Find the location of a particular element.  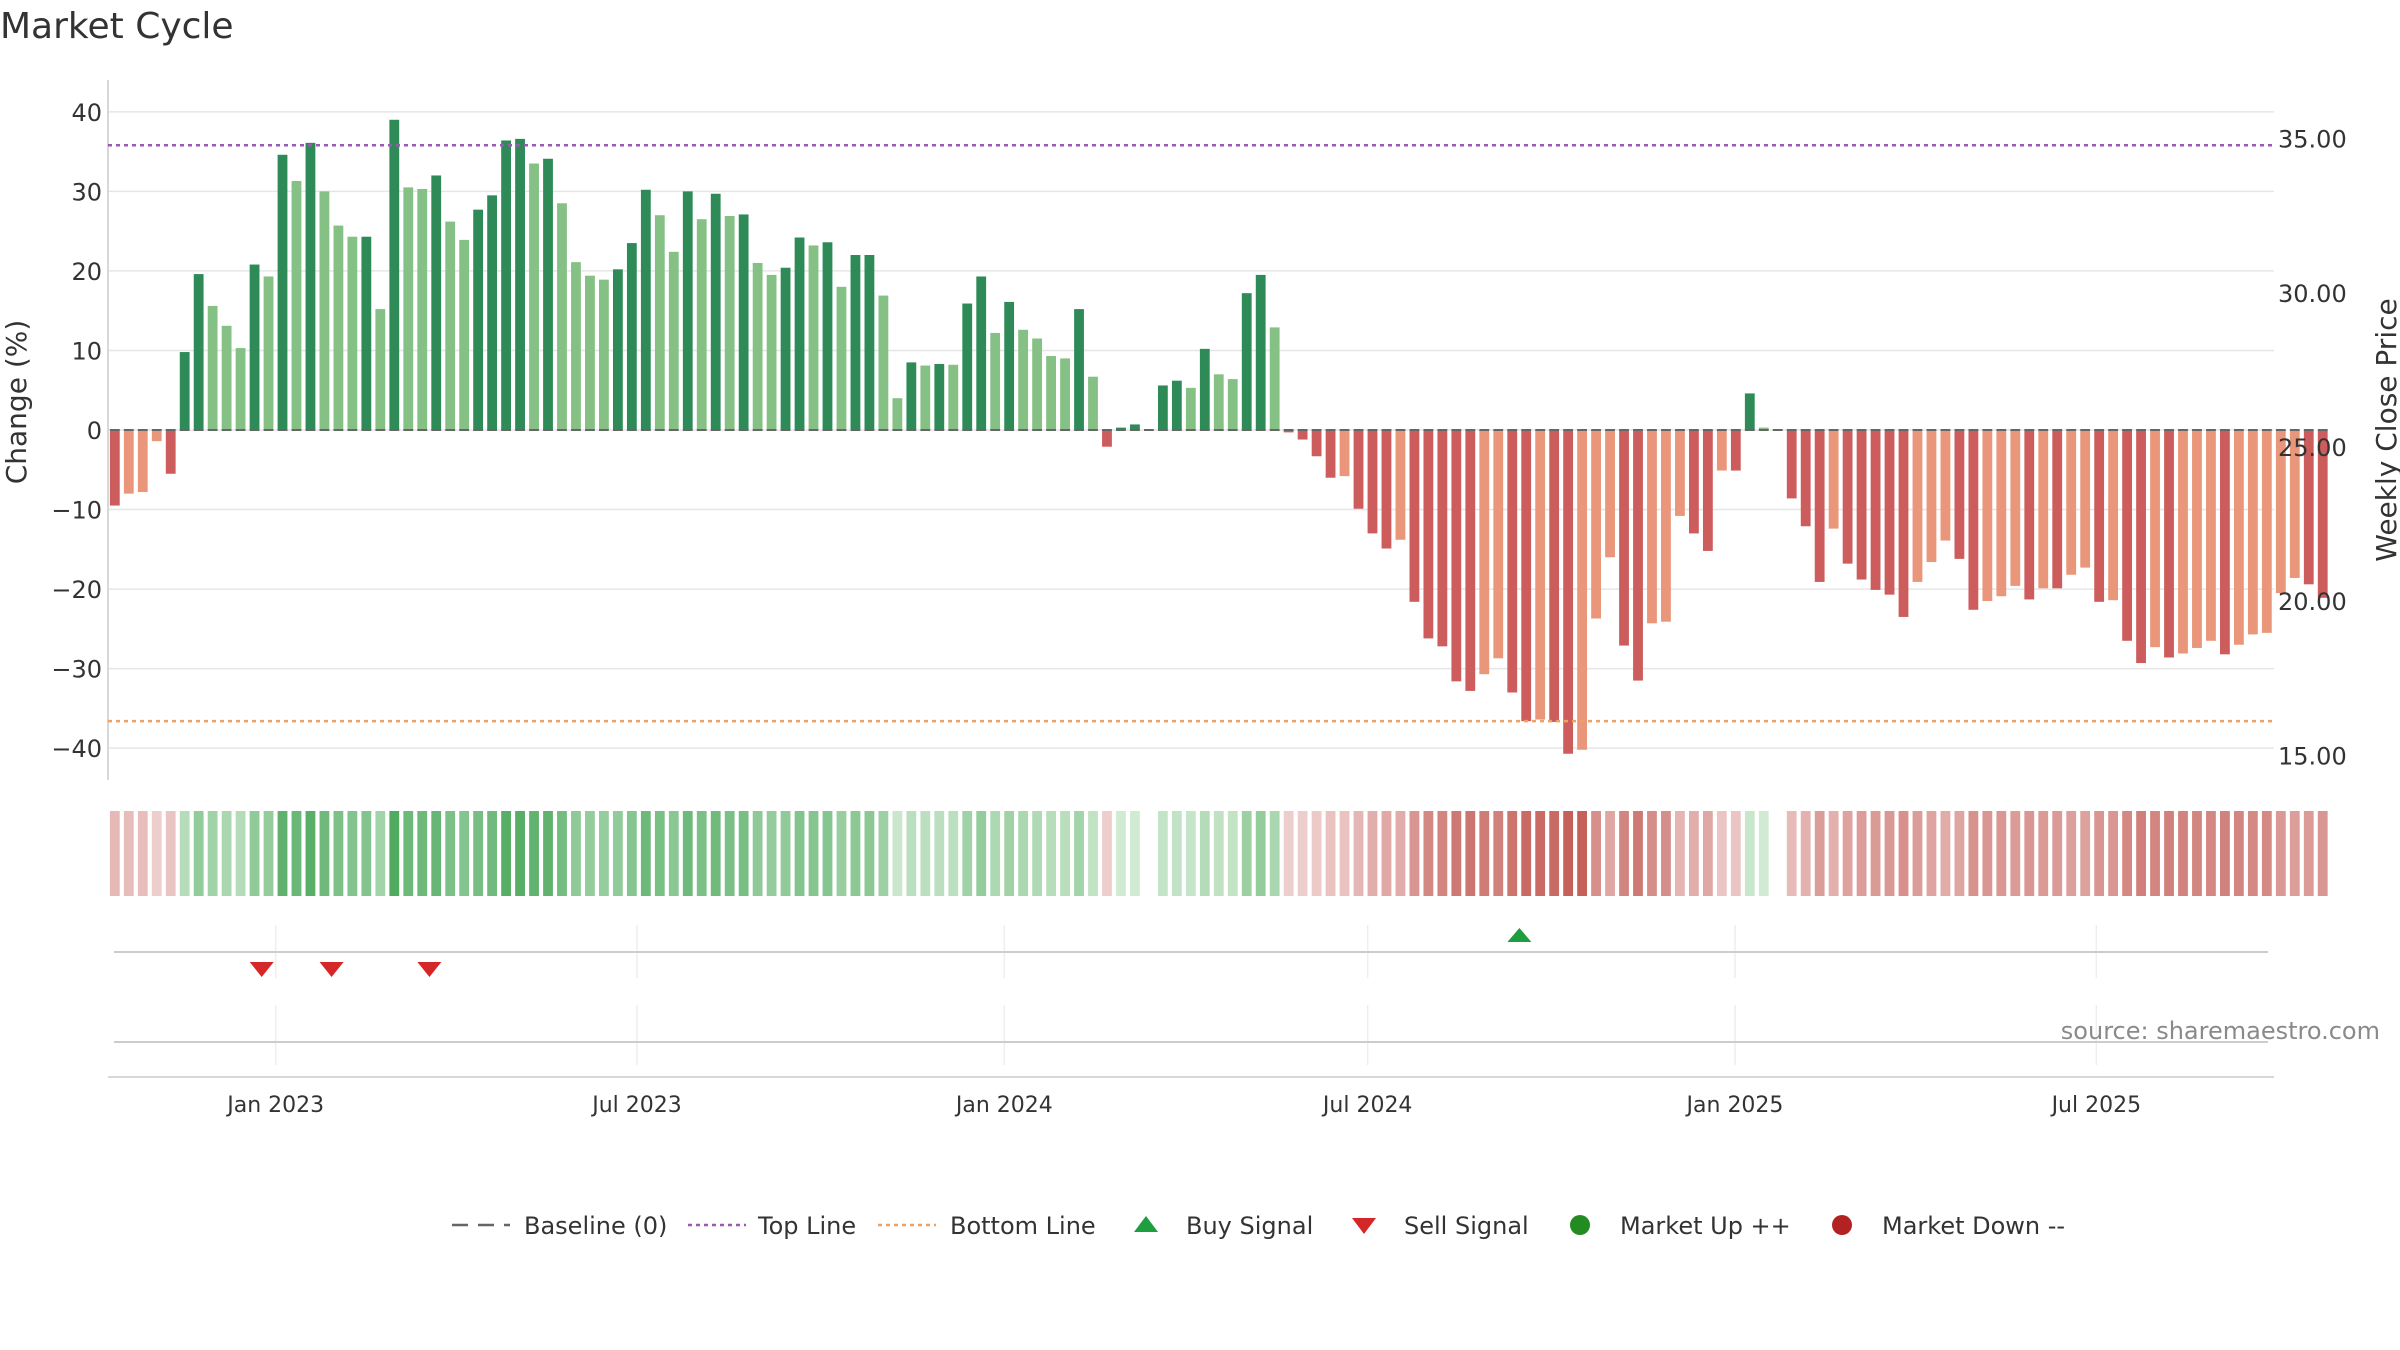

y2-axis-label: Weekly Close Price is located at coordinates (2385, 429).